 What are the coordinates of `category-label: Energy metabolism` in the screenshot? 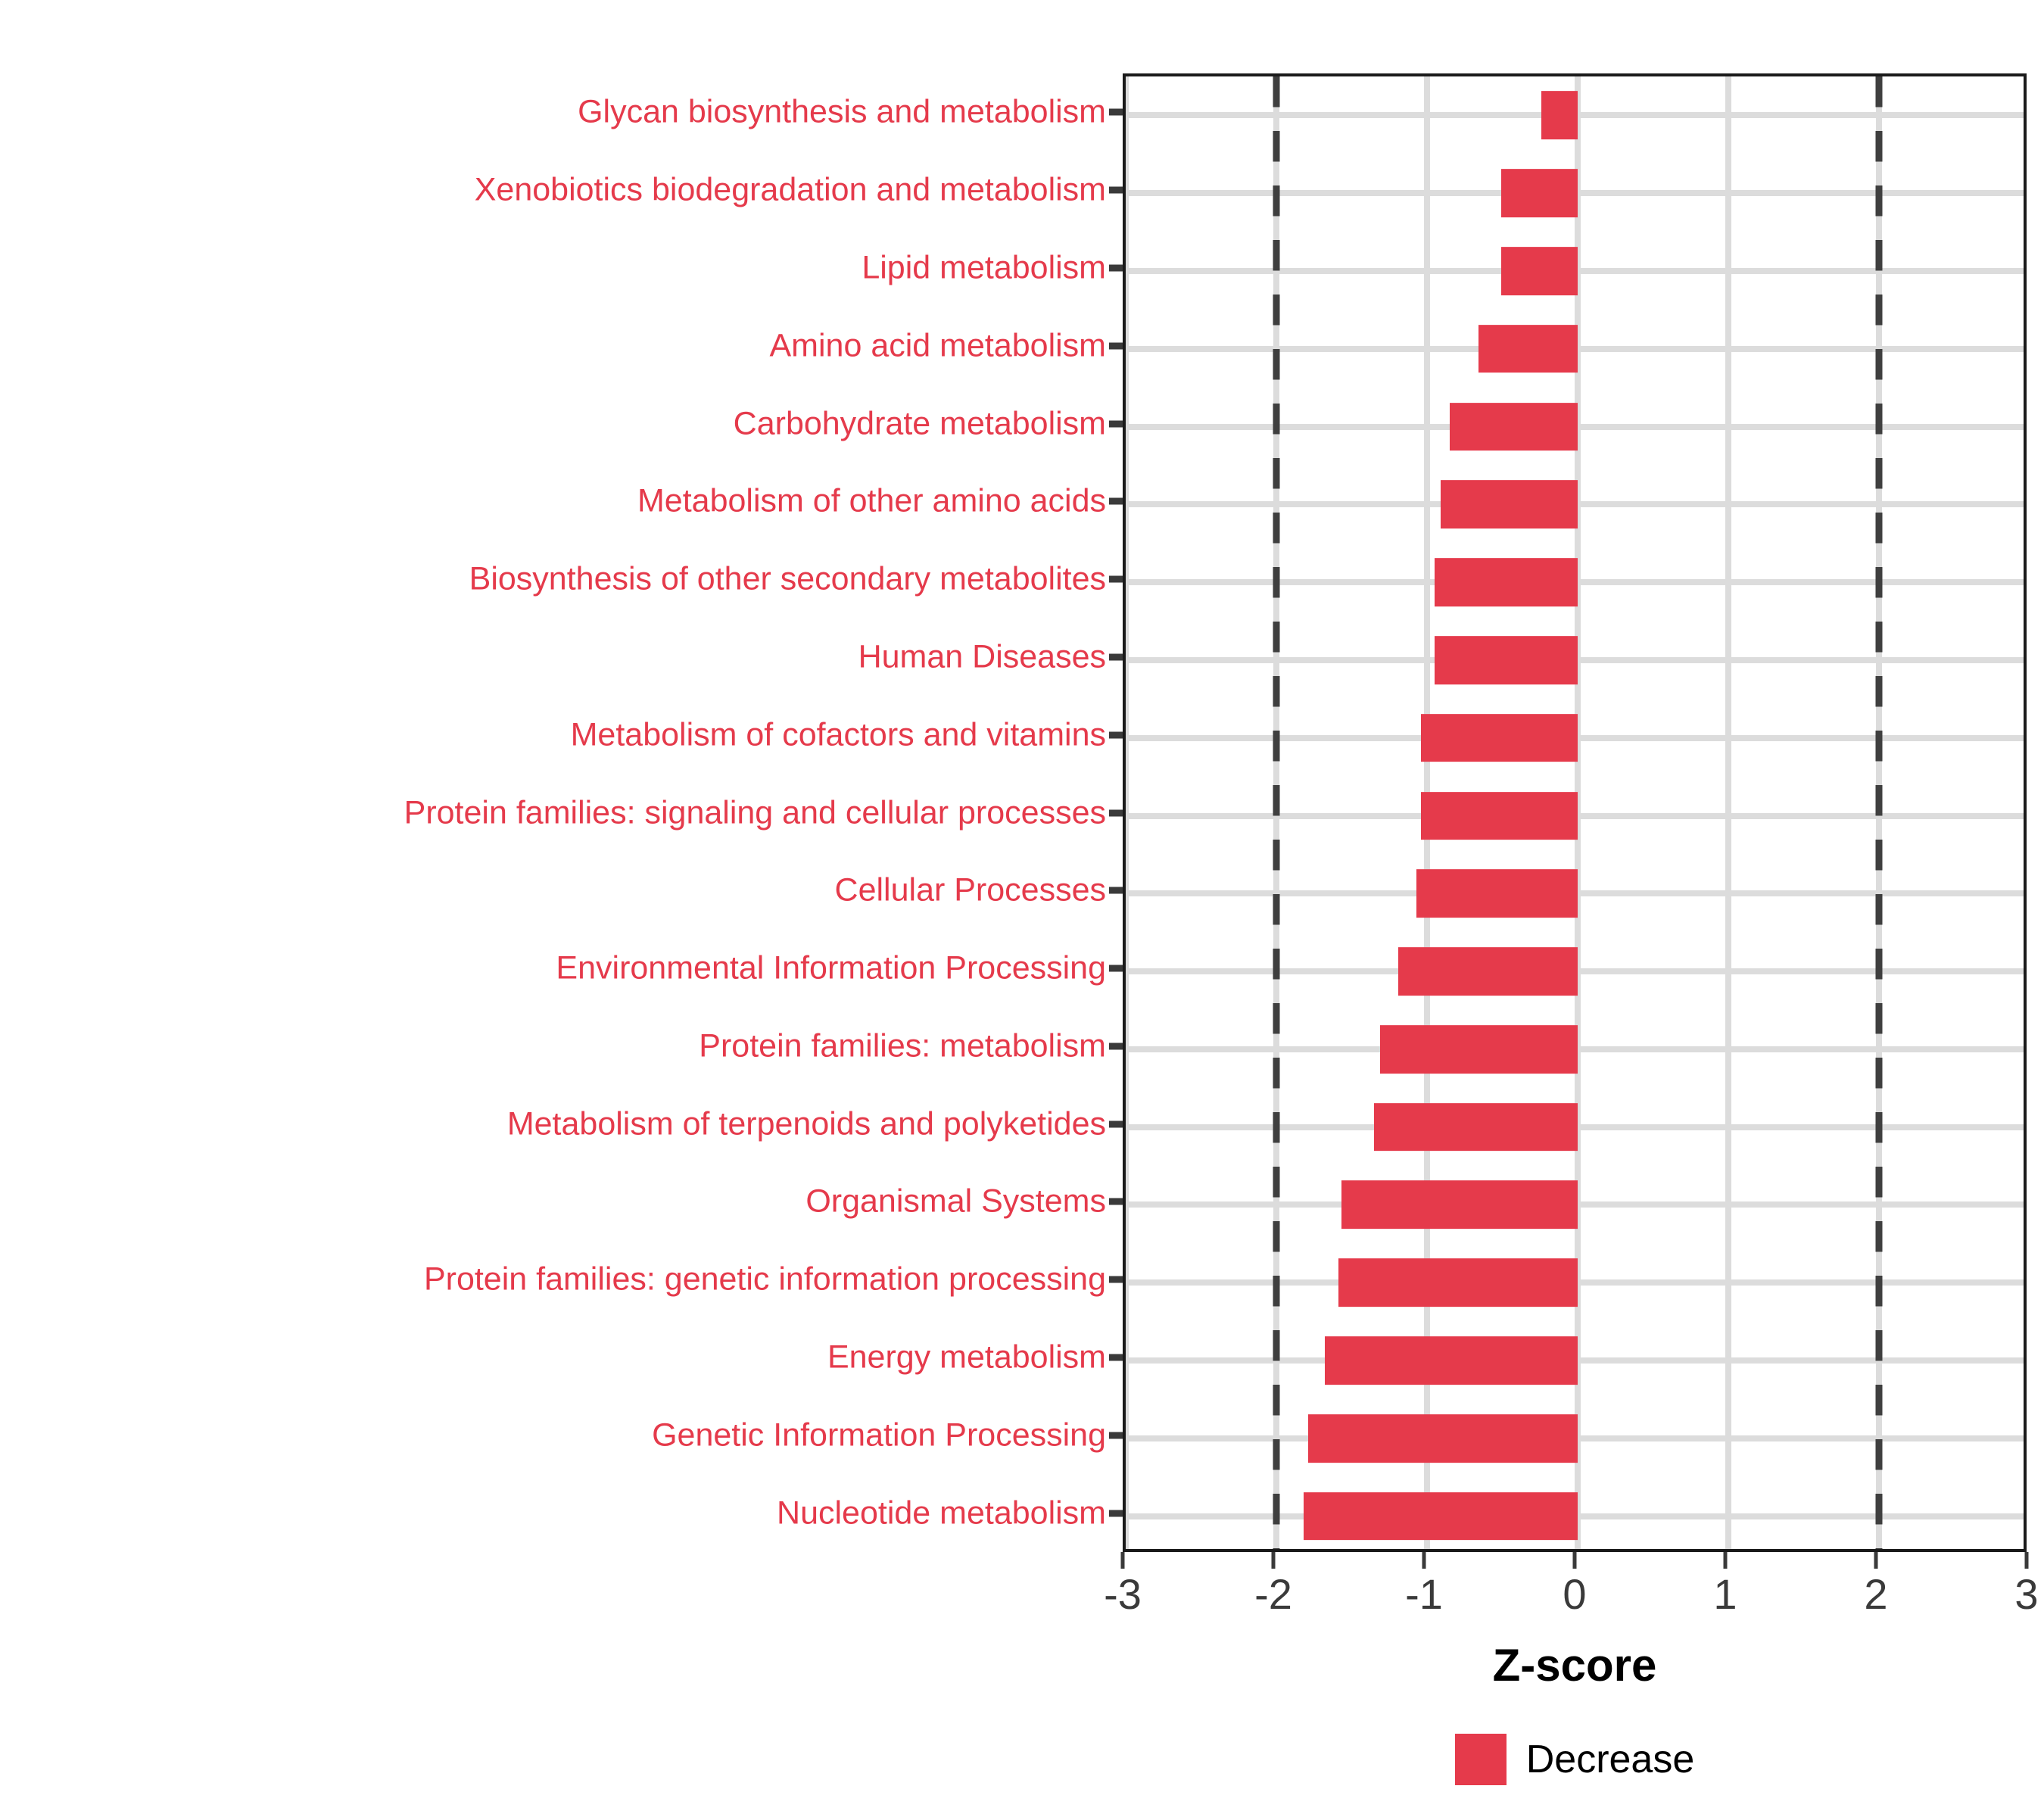 It's located at (966, 1357).